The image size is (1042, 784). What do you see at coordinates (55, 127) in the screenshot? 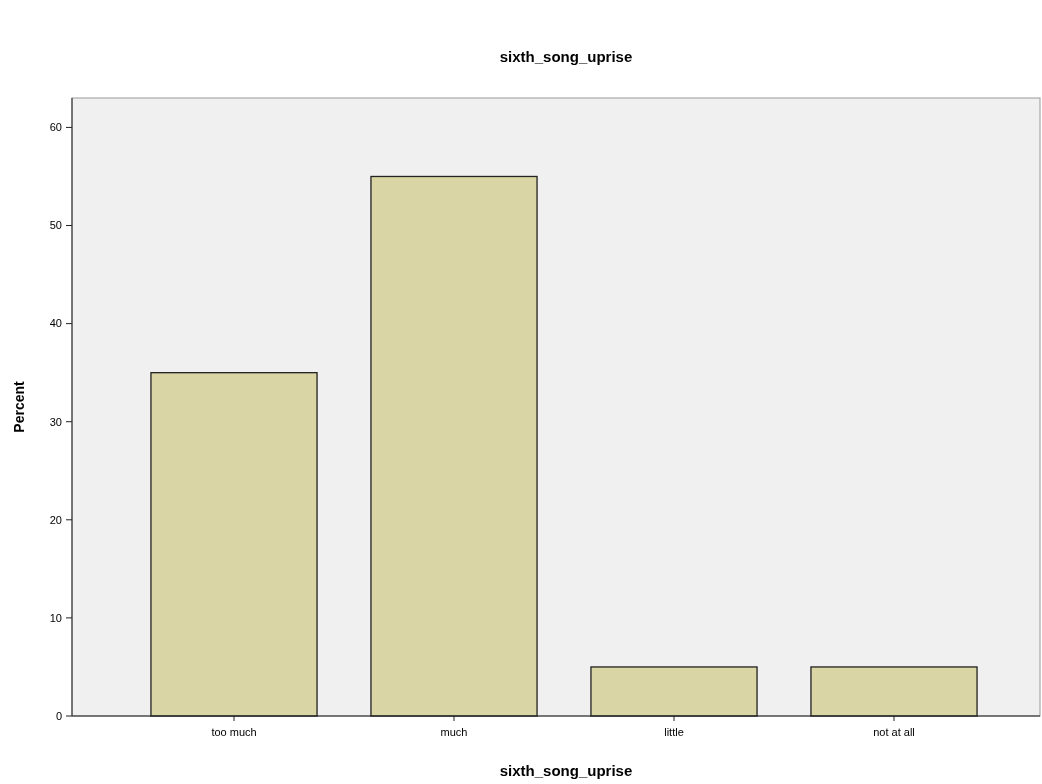
I see `y-tick-label: 60` at bounding box center [55, 127].